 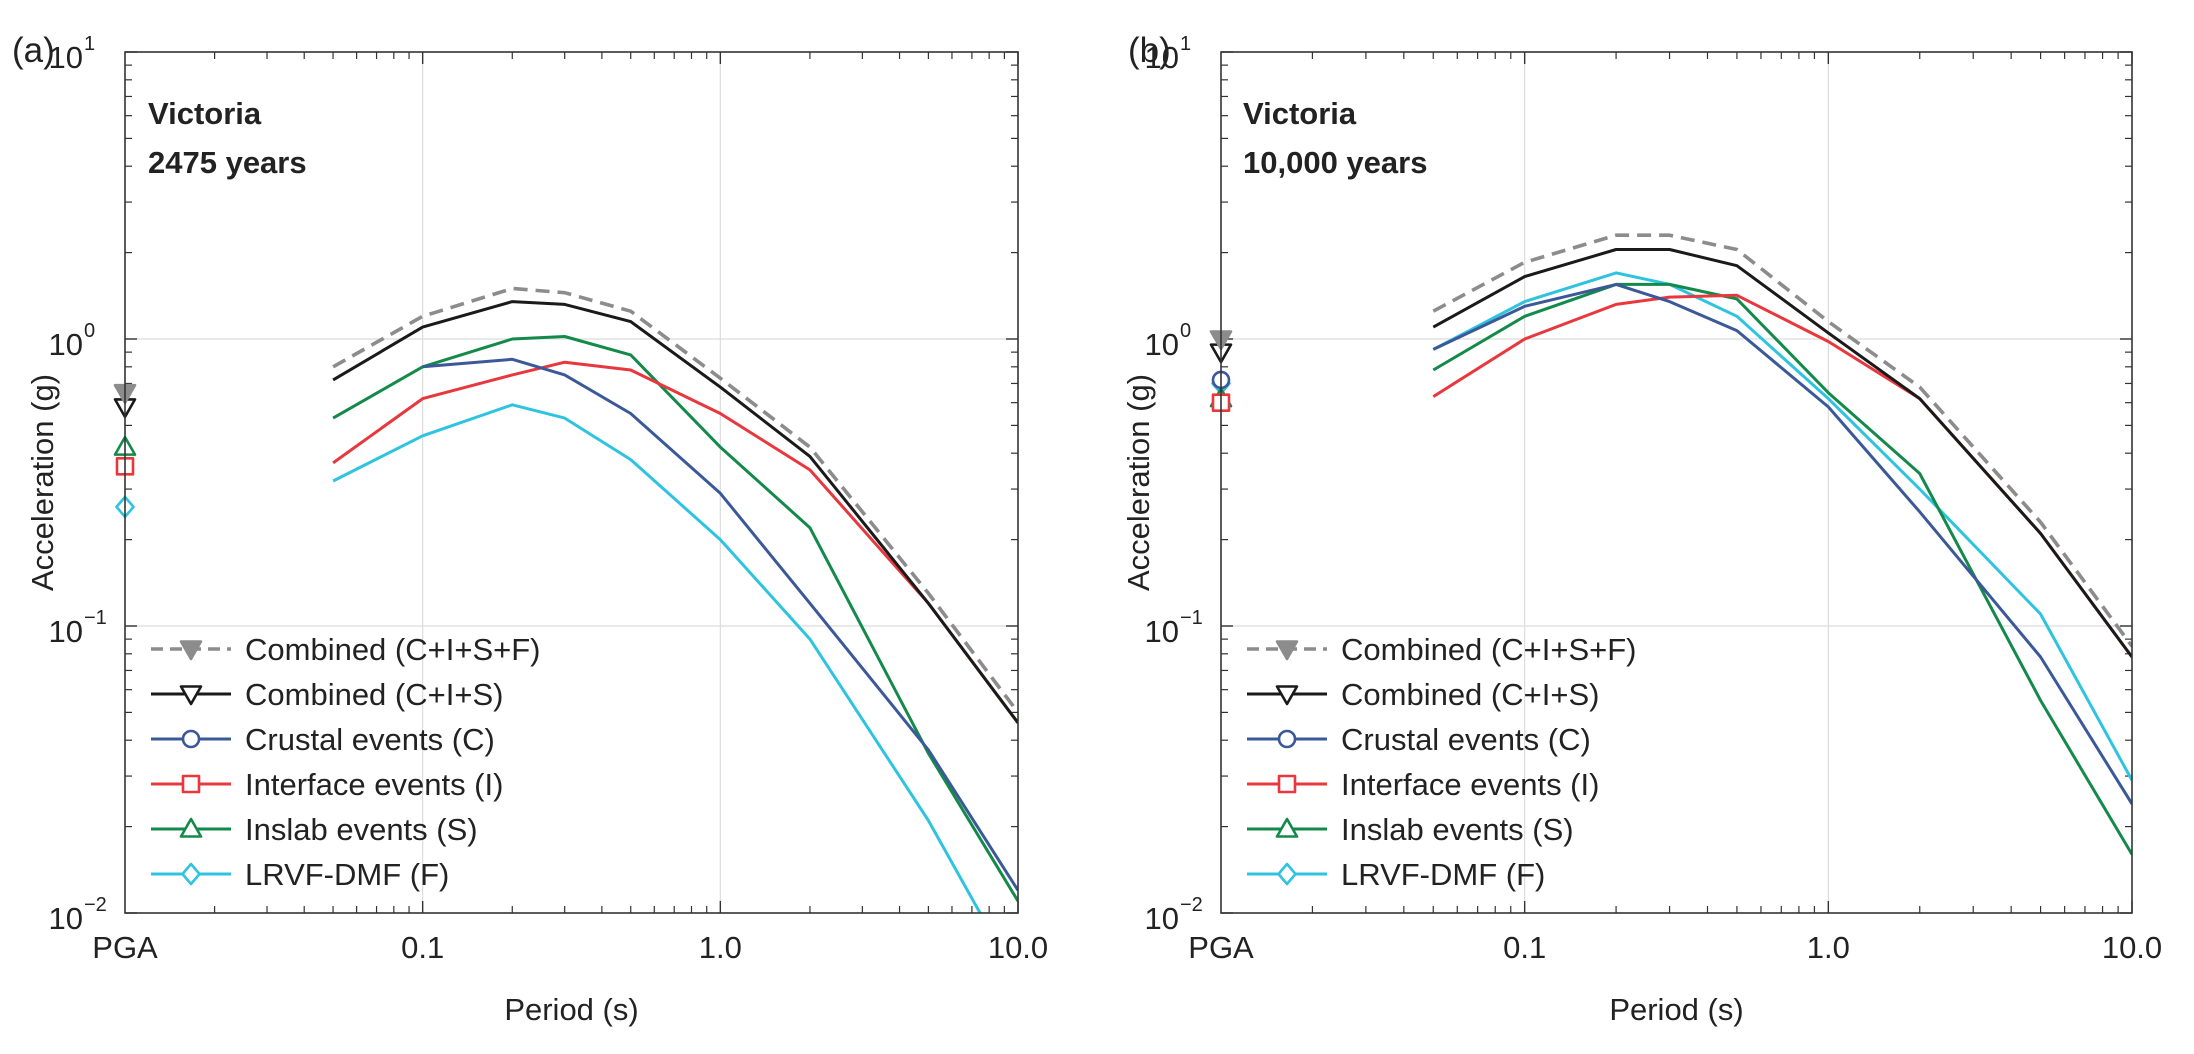 What do you see at coordinates (227, 162) in the screenshot?
I see `annotation-line: 2475 years` at bounding box center [227, 162].